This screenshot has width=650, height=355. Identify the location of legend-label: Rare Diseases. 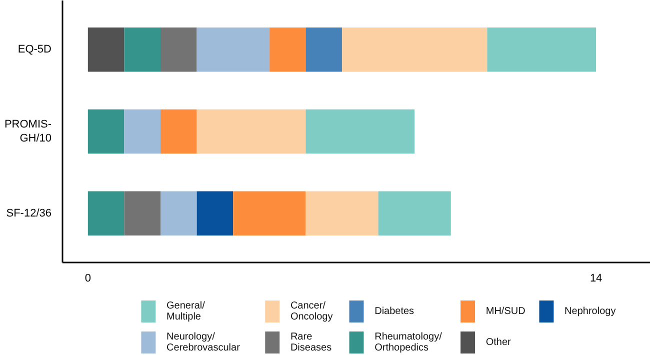
(311, 343).